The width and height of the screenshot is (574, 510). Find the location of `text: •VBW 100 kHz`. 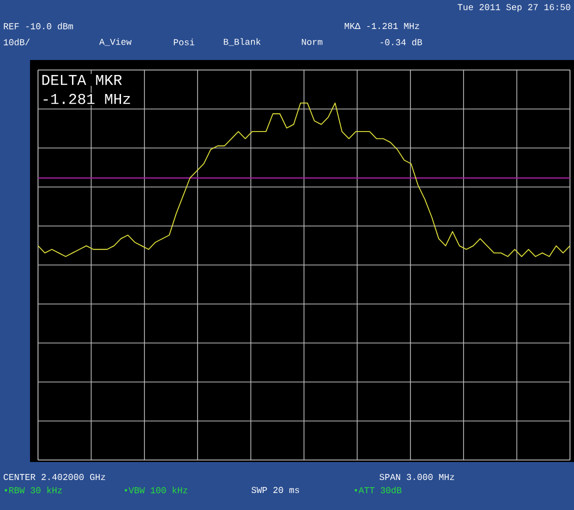

text: •VBW 100 kHz is located at coordinates (156, 490).